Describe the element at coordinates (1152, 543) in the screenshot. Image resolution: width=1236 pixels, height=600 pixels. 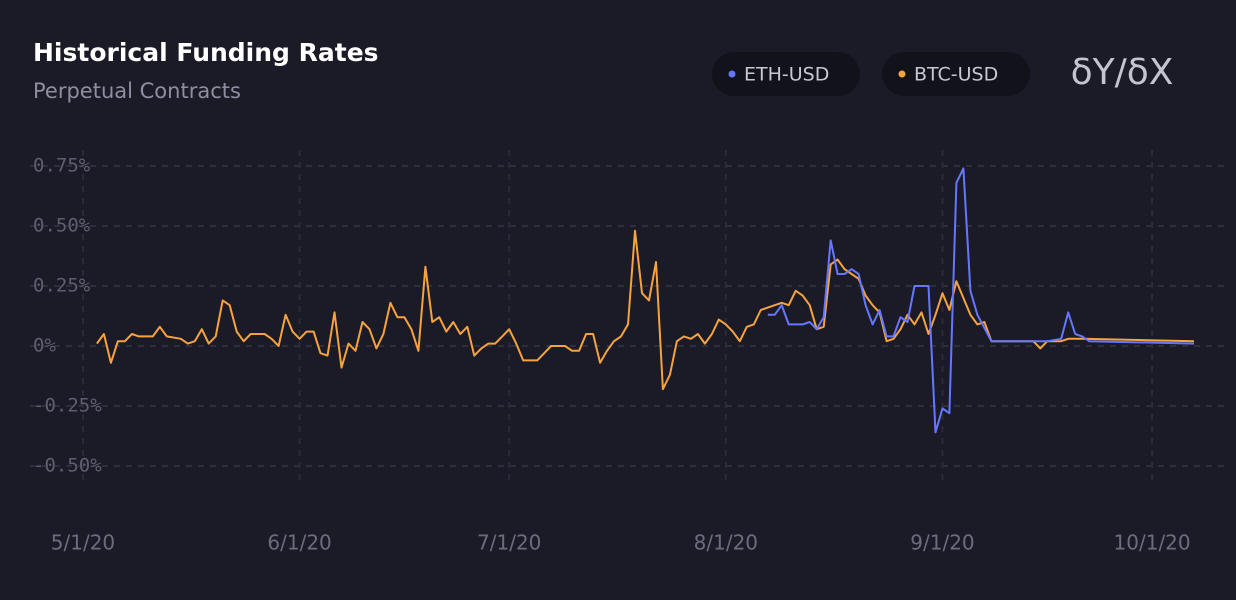
I see `x-tick-label: 10/1/20` at that location.